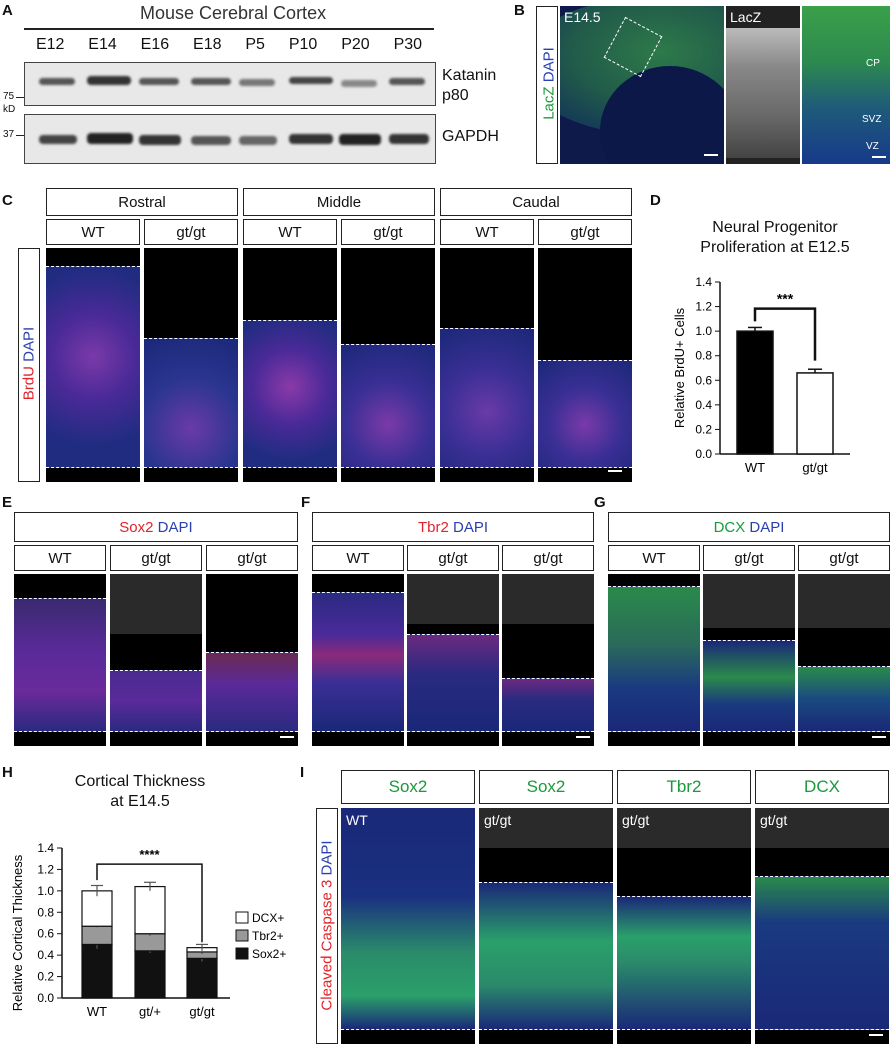 Image resolution: width=891 pixels, height=1050 pixels. Describe the element at coordinates (455, 95) in the screenshot. I see `katanin-label-line2: p80` at that location.